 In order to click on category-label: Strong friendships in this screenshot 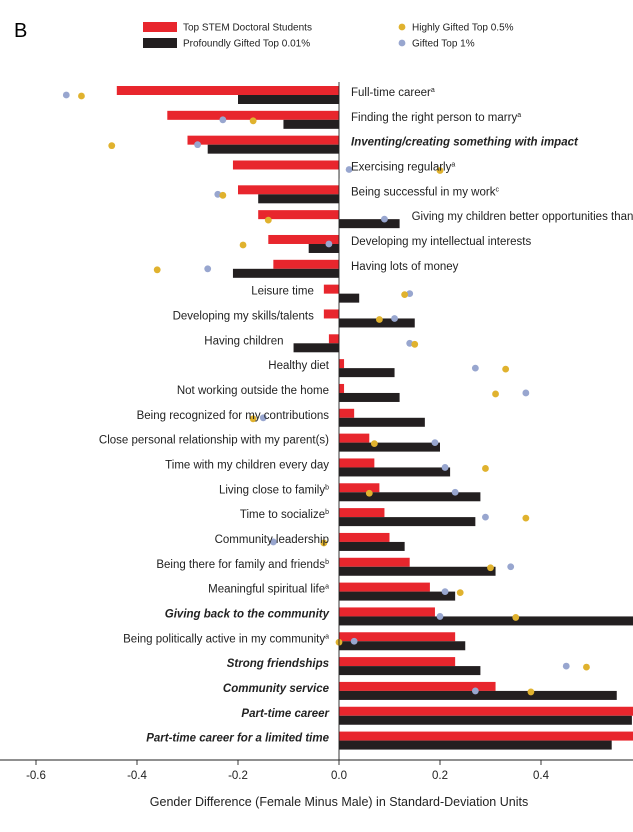, I will do `click(278, 664)`.